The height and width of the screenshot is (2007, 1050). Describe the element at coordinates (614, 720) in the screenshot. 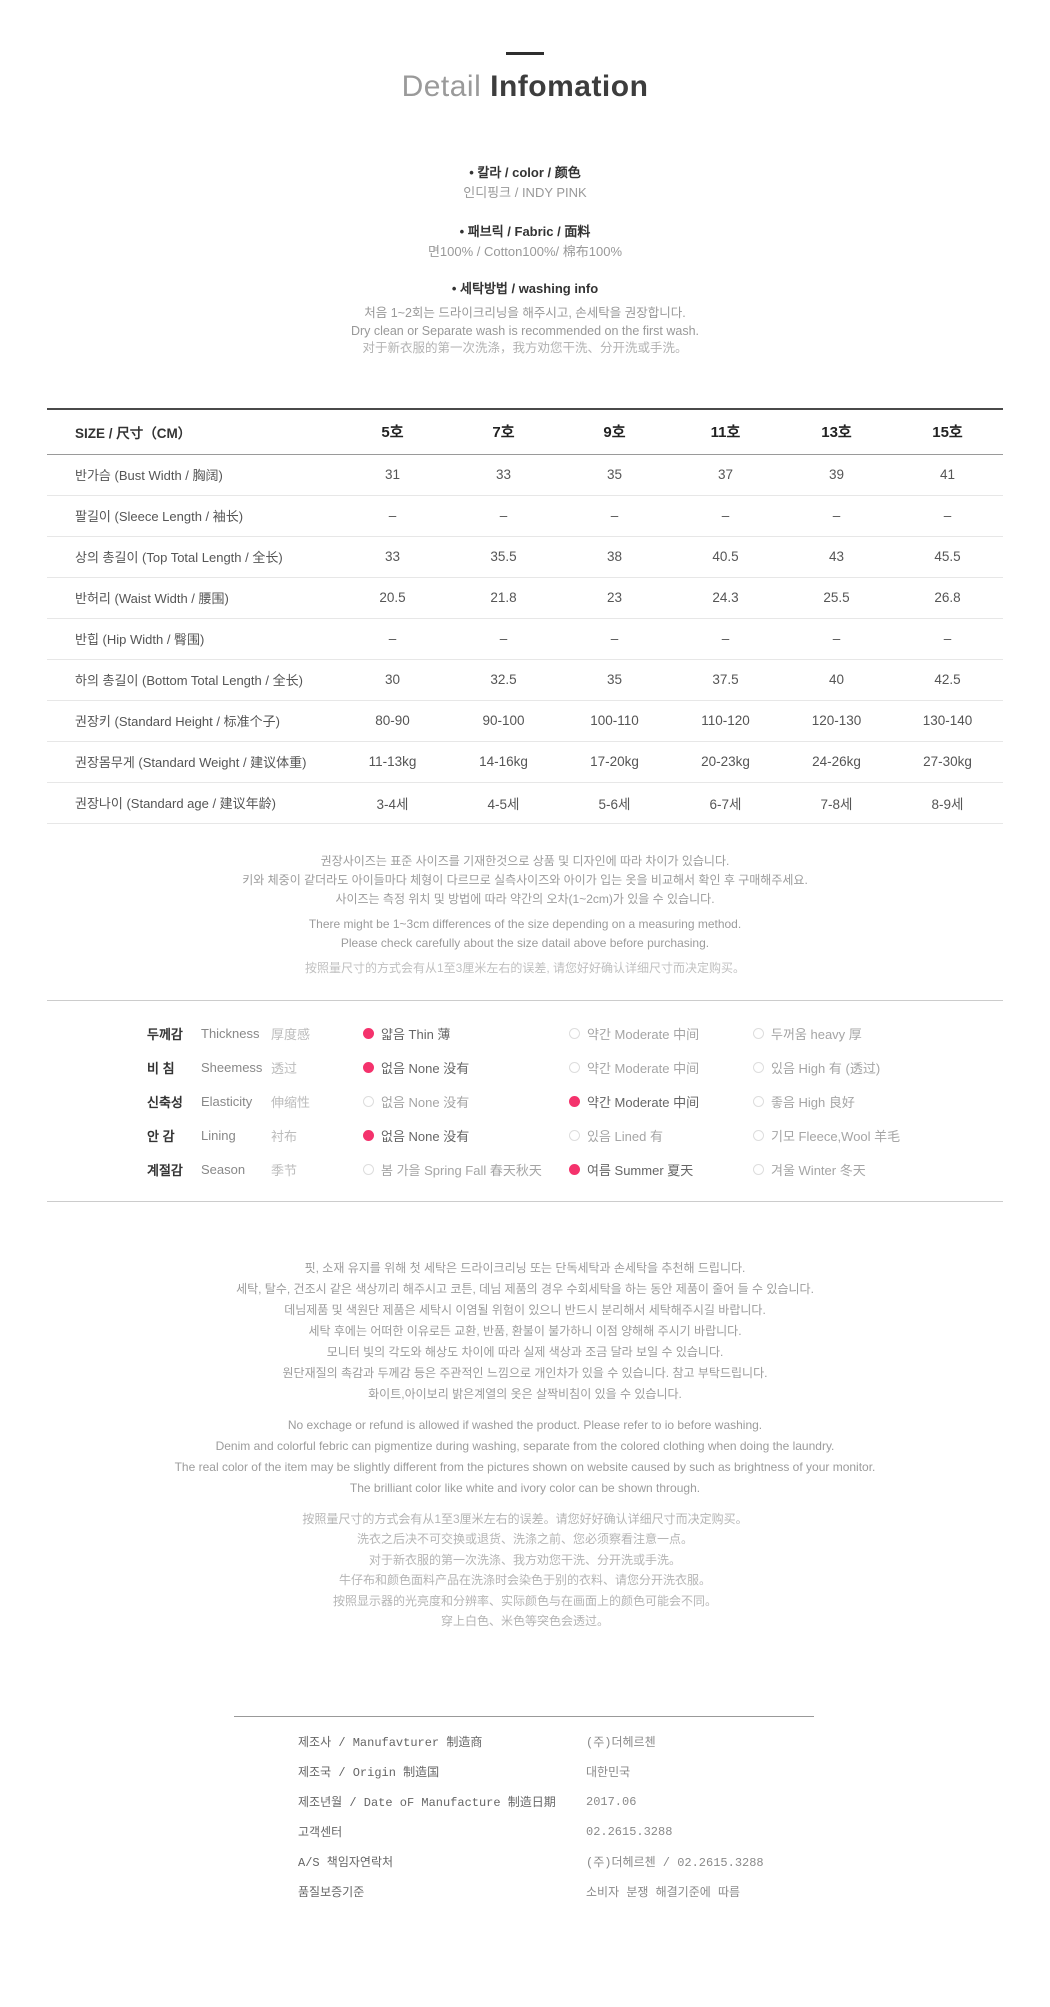

I see `size-cell: 100-110` at that location.